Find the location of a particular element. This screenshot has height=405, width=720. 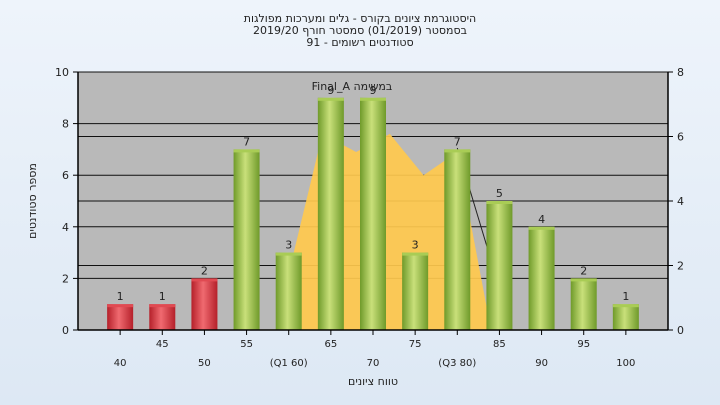

x-tick-label: 70 is located at coordinates (373, 363).